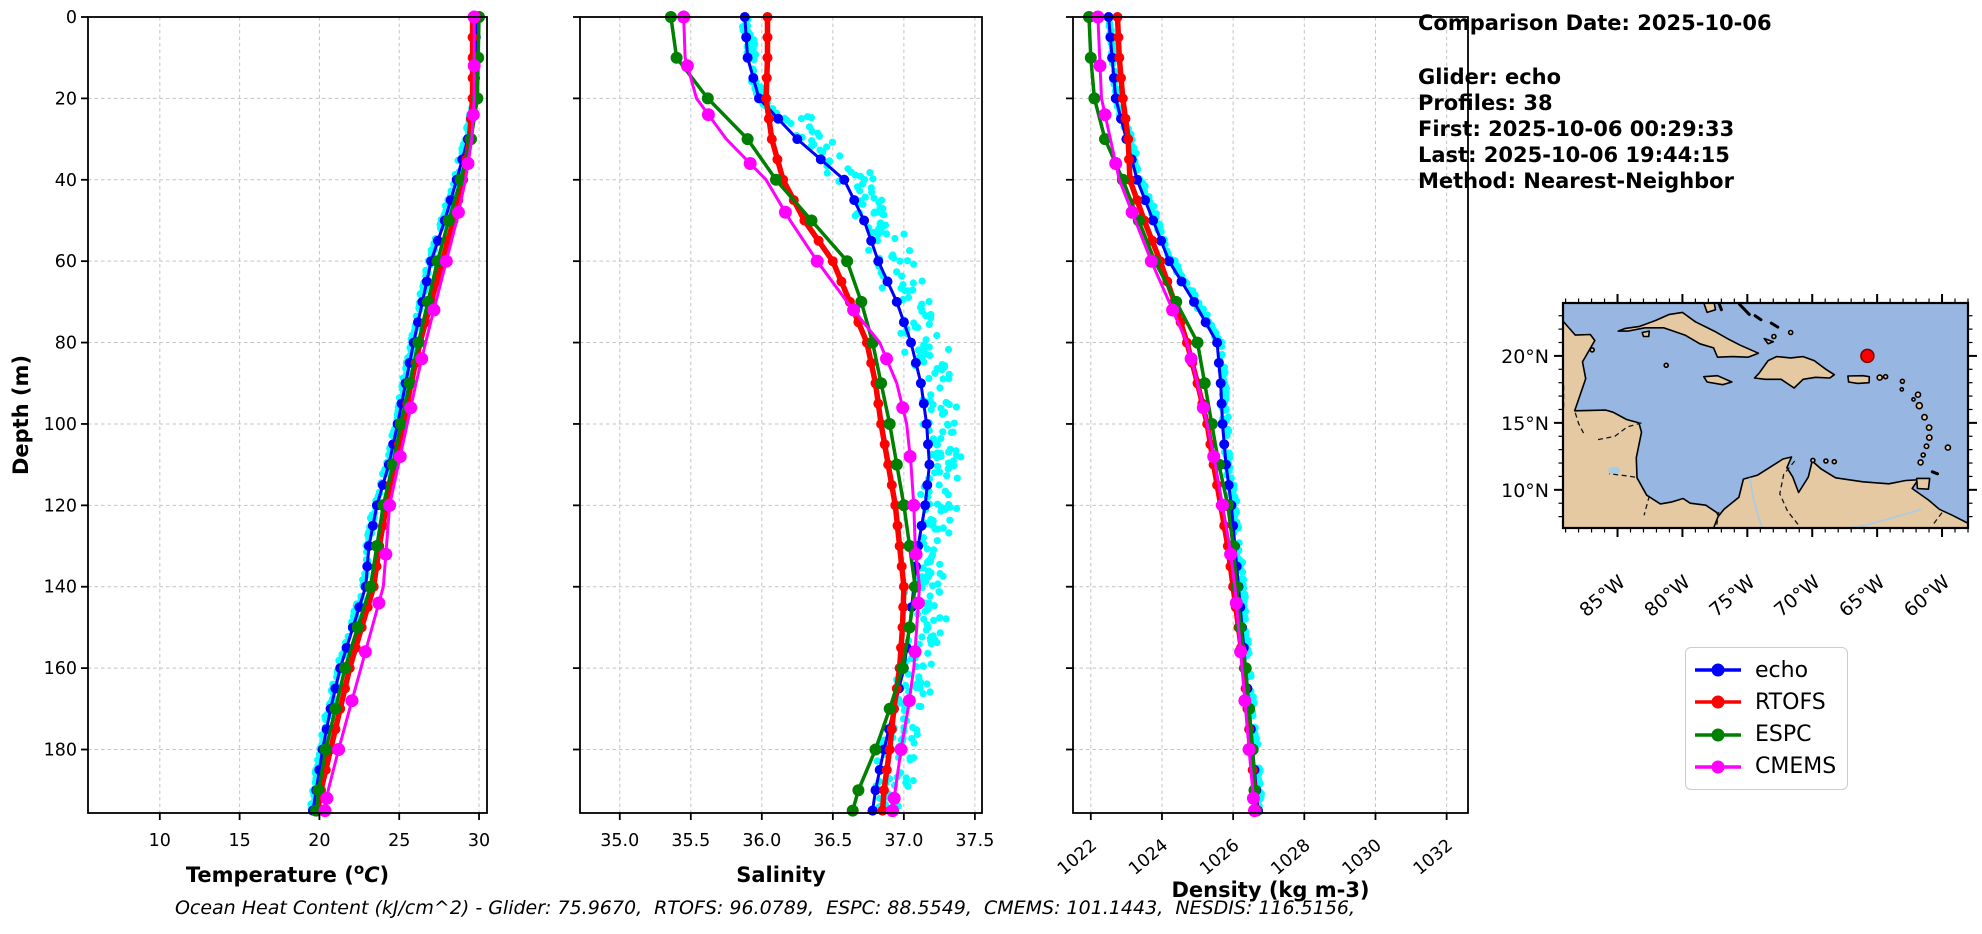  I want to click on svg-text: 35.5, so click(690, 841).